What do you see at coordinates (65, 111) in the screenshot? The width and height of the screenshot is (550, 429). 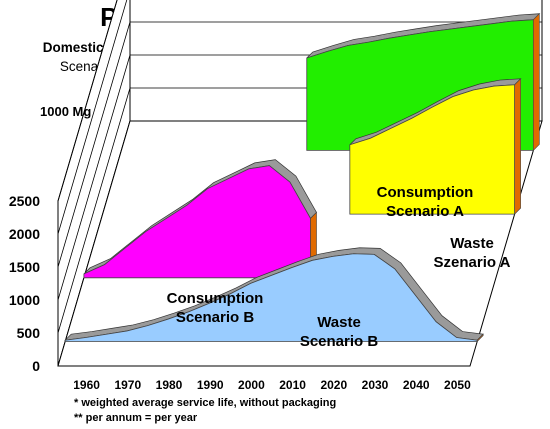 I see `y-axis-label: 1000 Mg` at bounding box center [65, 111].